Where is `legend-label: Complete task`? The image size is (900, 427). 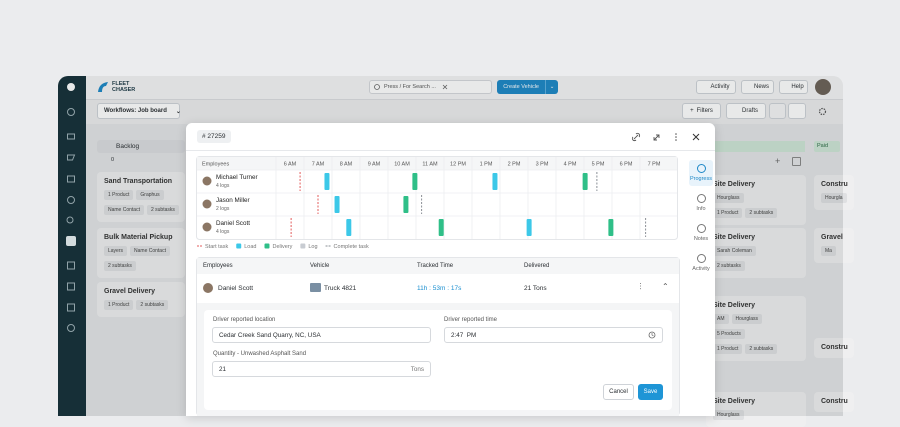 legend-label: Complete task is located at coordinates (351, 247).